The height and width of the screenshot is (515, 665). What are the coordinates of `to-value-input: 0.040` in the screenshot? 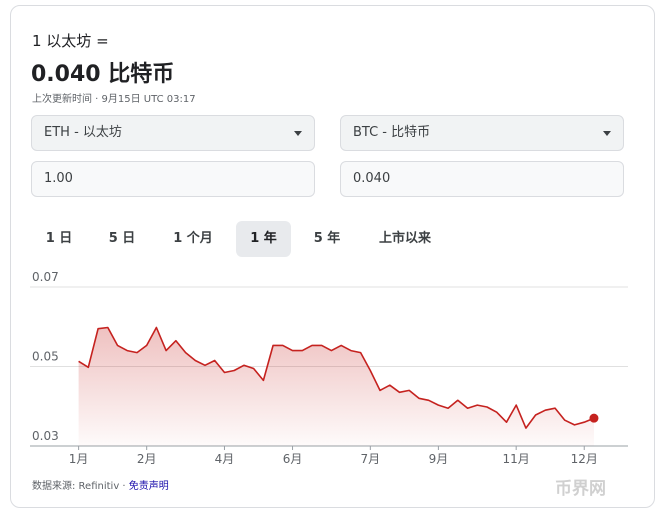 It's located at (482, 179).